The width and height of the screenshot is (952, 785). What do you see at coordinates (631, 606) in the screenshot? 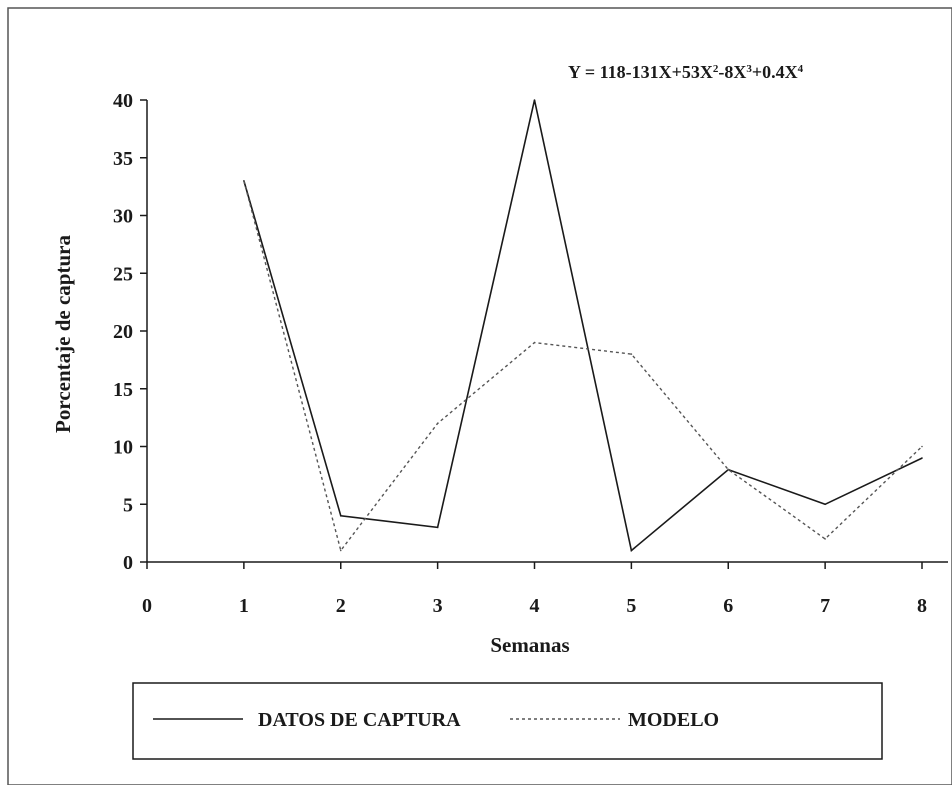
I see `x-tick-label: 5` at bounding box center [631, 606].